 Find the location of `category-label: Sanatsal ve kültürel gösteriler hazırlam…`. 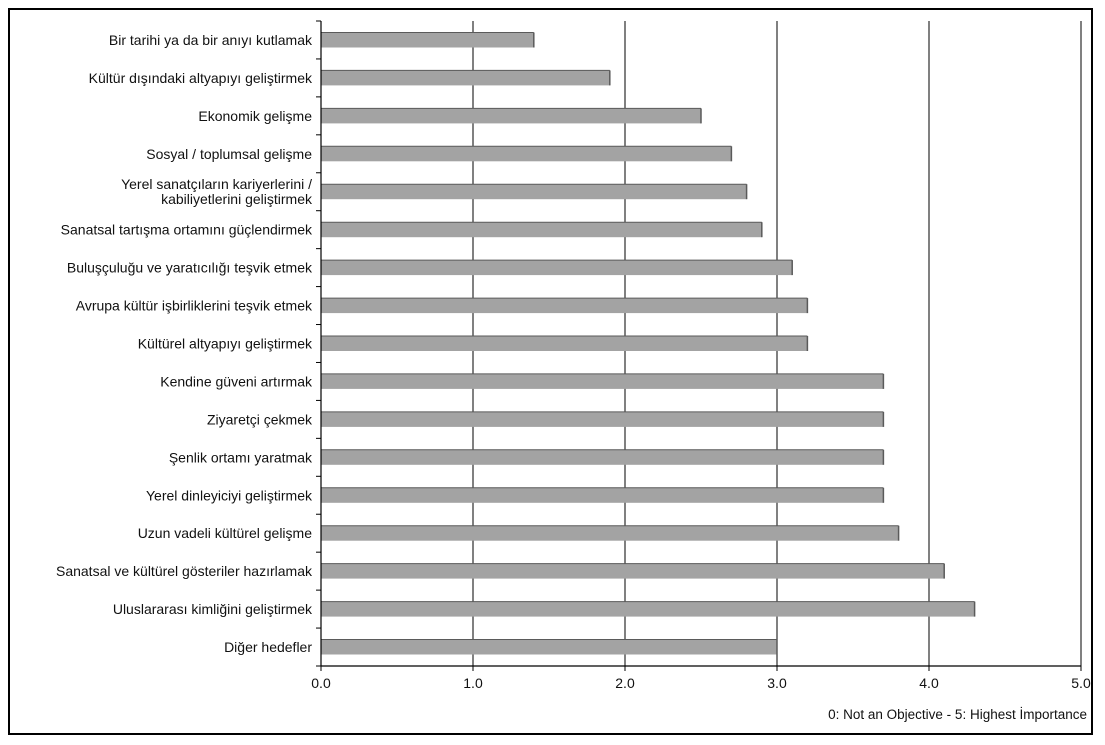

category-label: Sanatsal ve kültürel gösteriler hazırlam… is located at coordinates (184, 571).